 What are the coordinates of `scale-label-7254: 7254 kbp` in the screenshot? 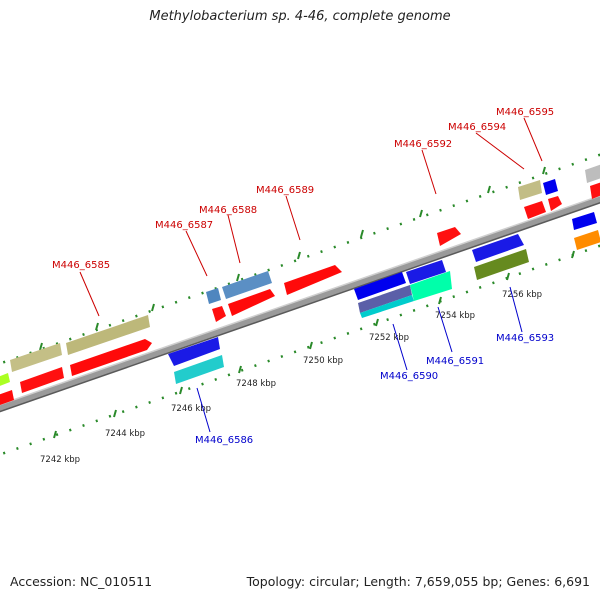 It's located at (455, 316).